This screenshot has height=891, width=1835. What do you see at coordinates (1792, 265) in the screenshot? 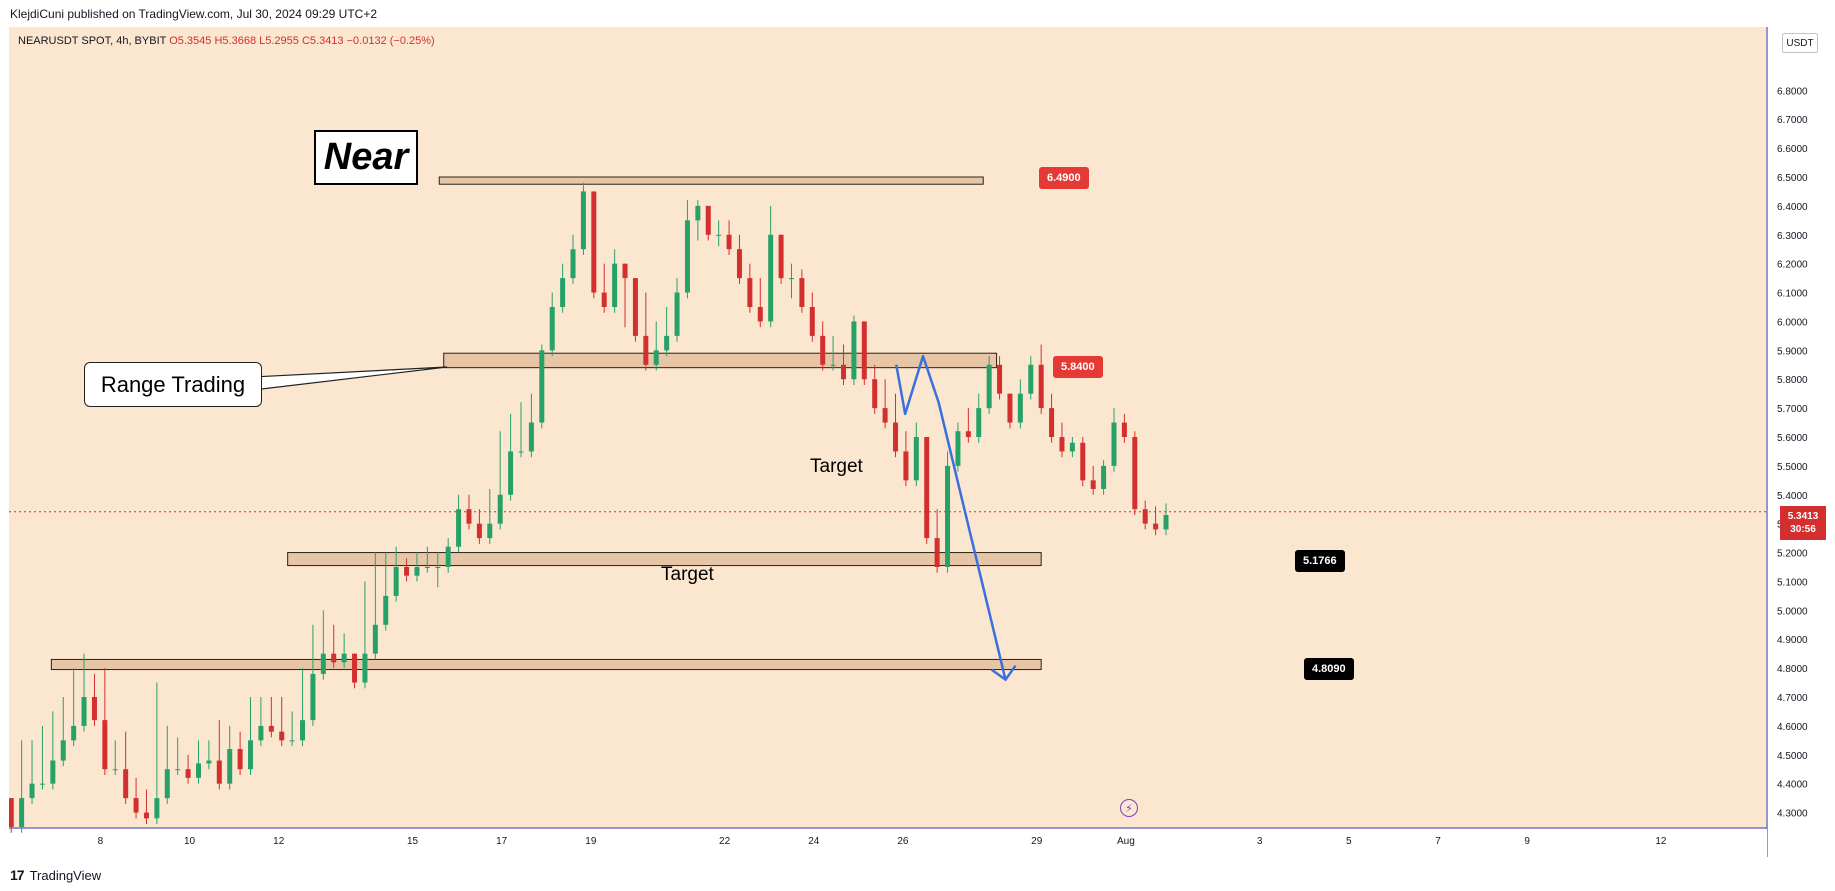
I see `y-tick-label: 6.2000` at bounding box center [1792, 265].